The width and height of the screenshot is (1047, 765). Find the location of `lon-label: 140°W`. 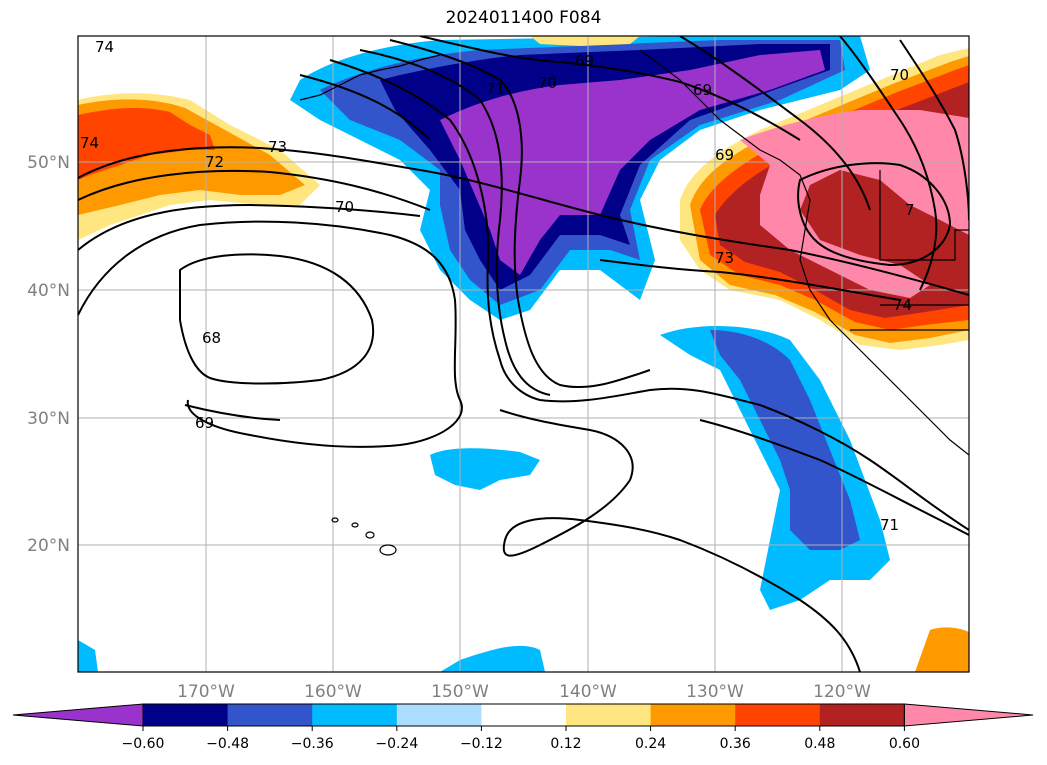

lon-label: 140°W is located at coordinates (588, 692).